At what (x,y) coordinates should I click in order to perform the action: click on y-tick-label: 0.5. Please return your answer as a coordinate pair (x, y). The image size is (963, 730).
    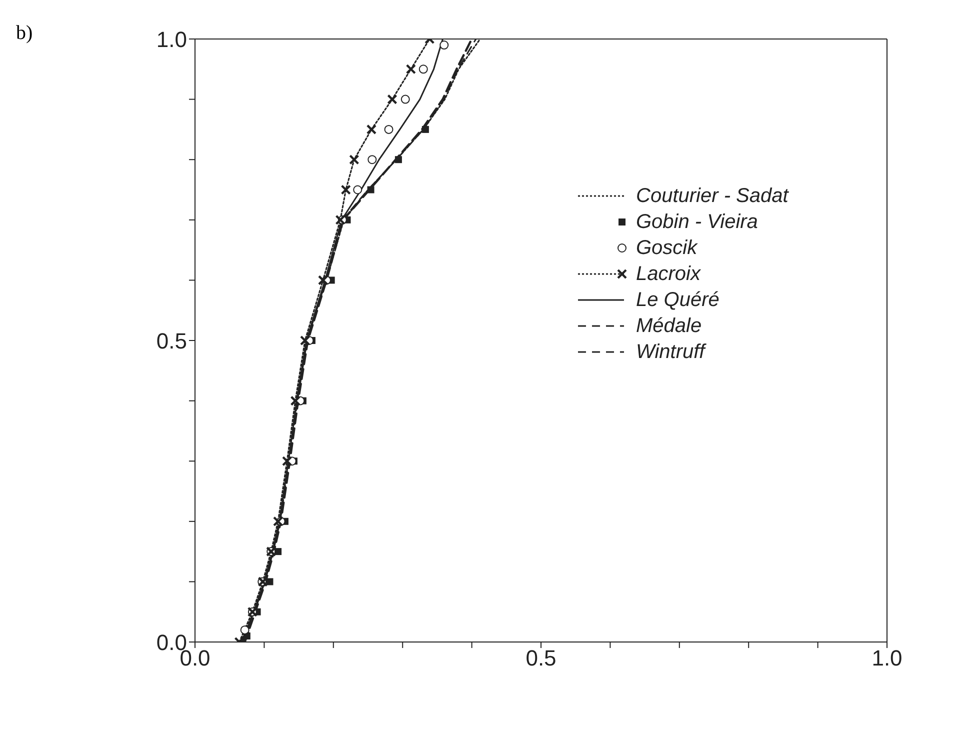
    Looking at the image, I should click on (171, 341).